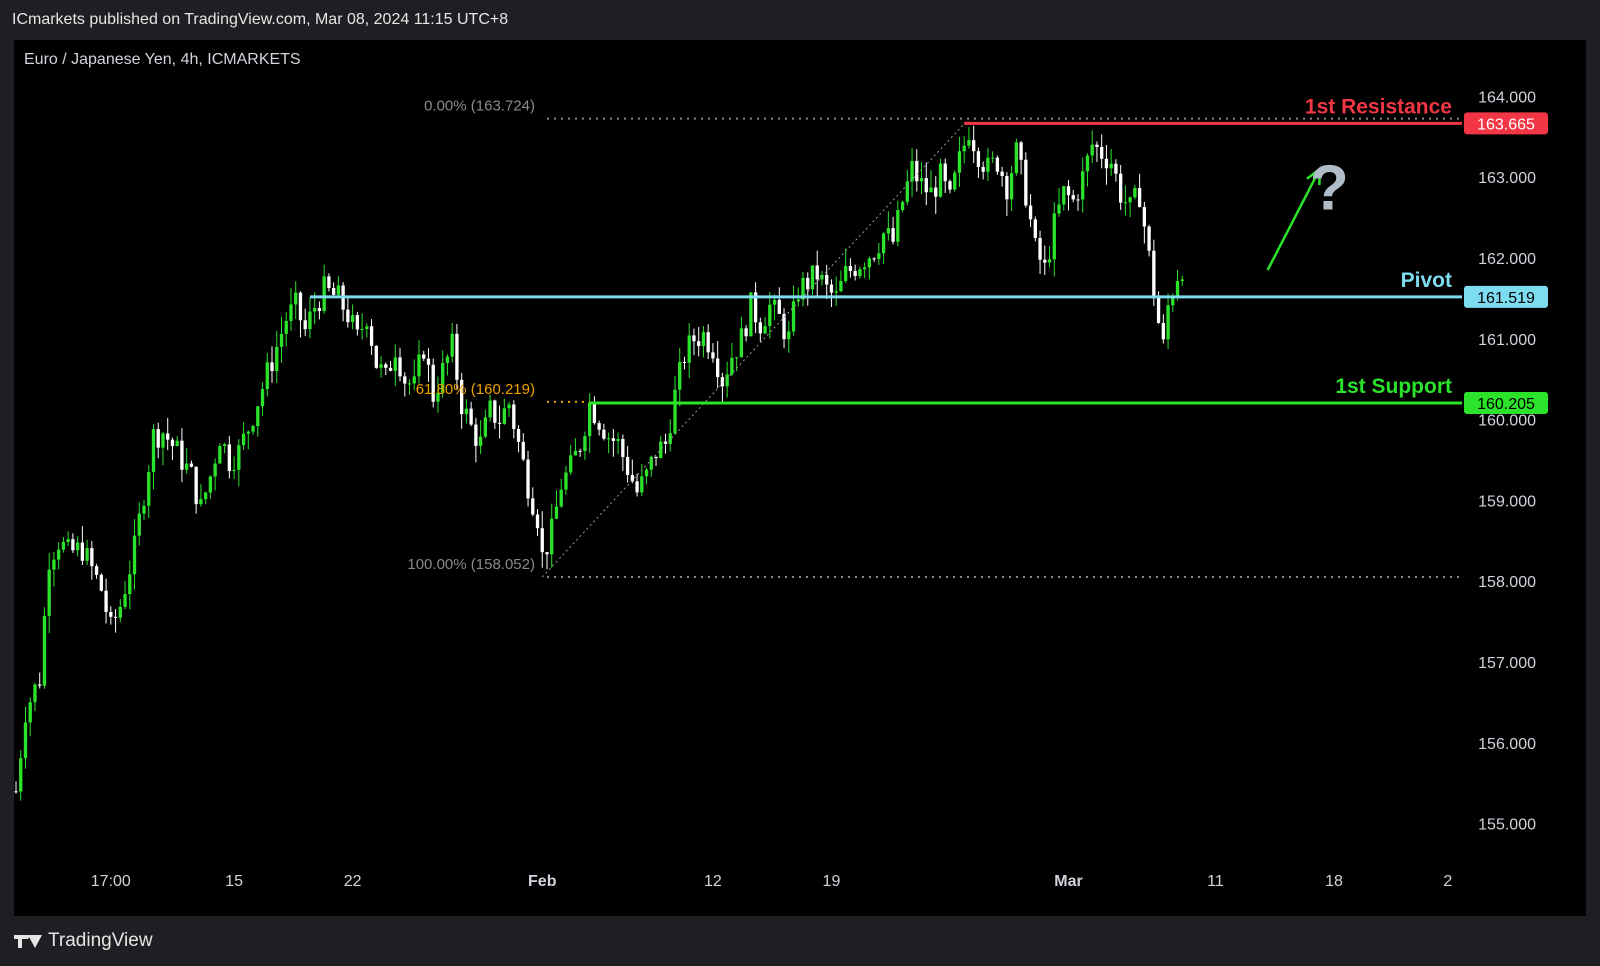  Describe the element at coordinates (1329, 187) in the screenshot. I see `question-mark: ?` at that location.